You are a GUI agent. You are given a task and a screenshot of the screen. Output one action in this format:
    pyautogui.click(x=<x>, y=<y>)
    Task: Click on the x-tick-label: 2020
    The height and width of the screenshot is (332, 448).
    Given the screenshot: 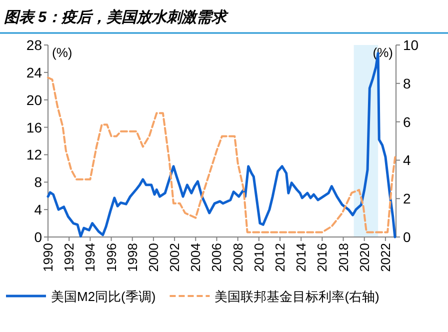 What is the action you would take?
    pyautogui.click(x=364, y=257)
    